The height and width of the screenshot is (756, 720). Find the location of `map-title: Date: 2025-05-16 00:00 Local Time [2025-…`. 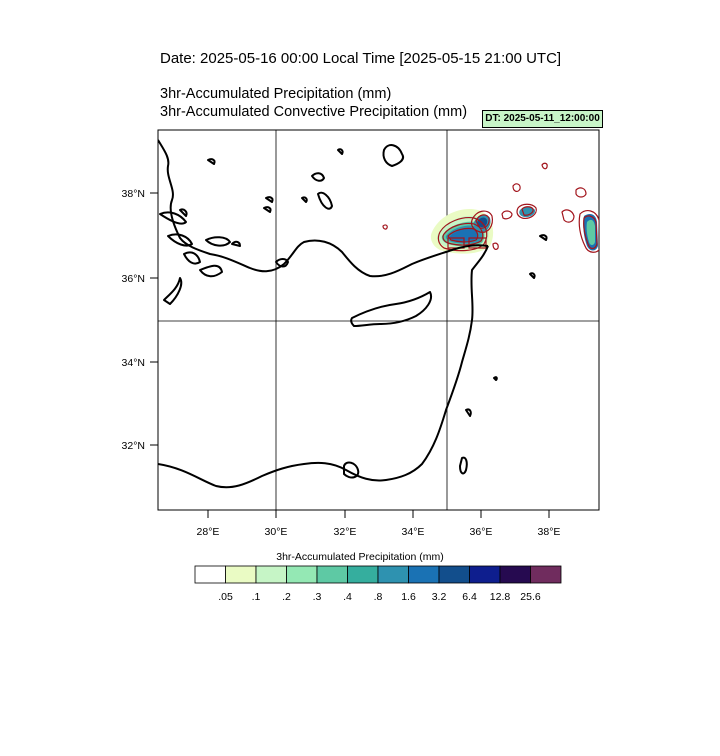

map-title: Date: 2025-05-16 00:00 Local Time [2025-… is located at coordinates (361, 58).